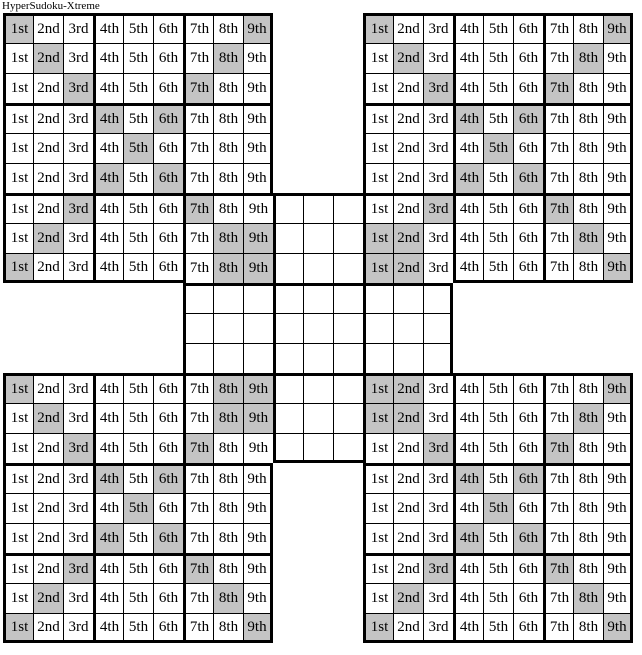 Image resolution: width=642 pixels, height=655 pixels. Describe the element at coordinates (198, 568) in the screenshot. I see `bottom-left-cell-r7c7: 7th` at that location.